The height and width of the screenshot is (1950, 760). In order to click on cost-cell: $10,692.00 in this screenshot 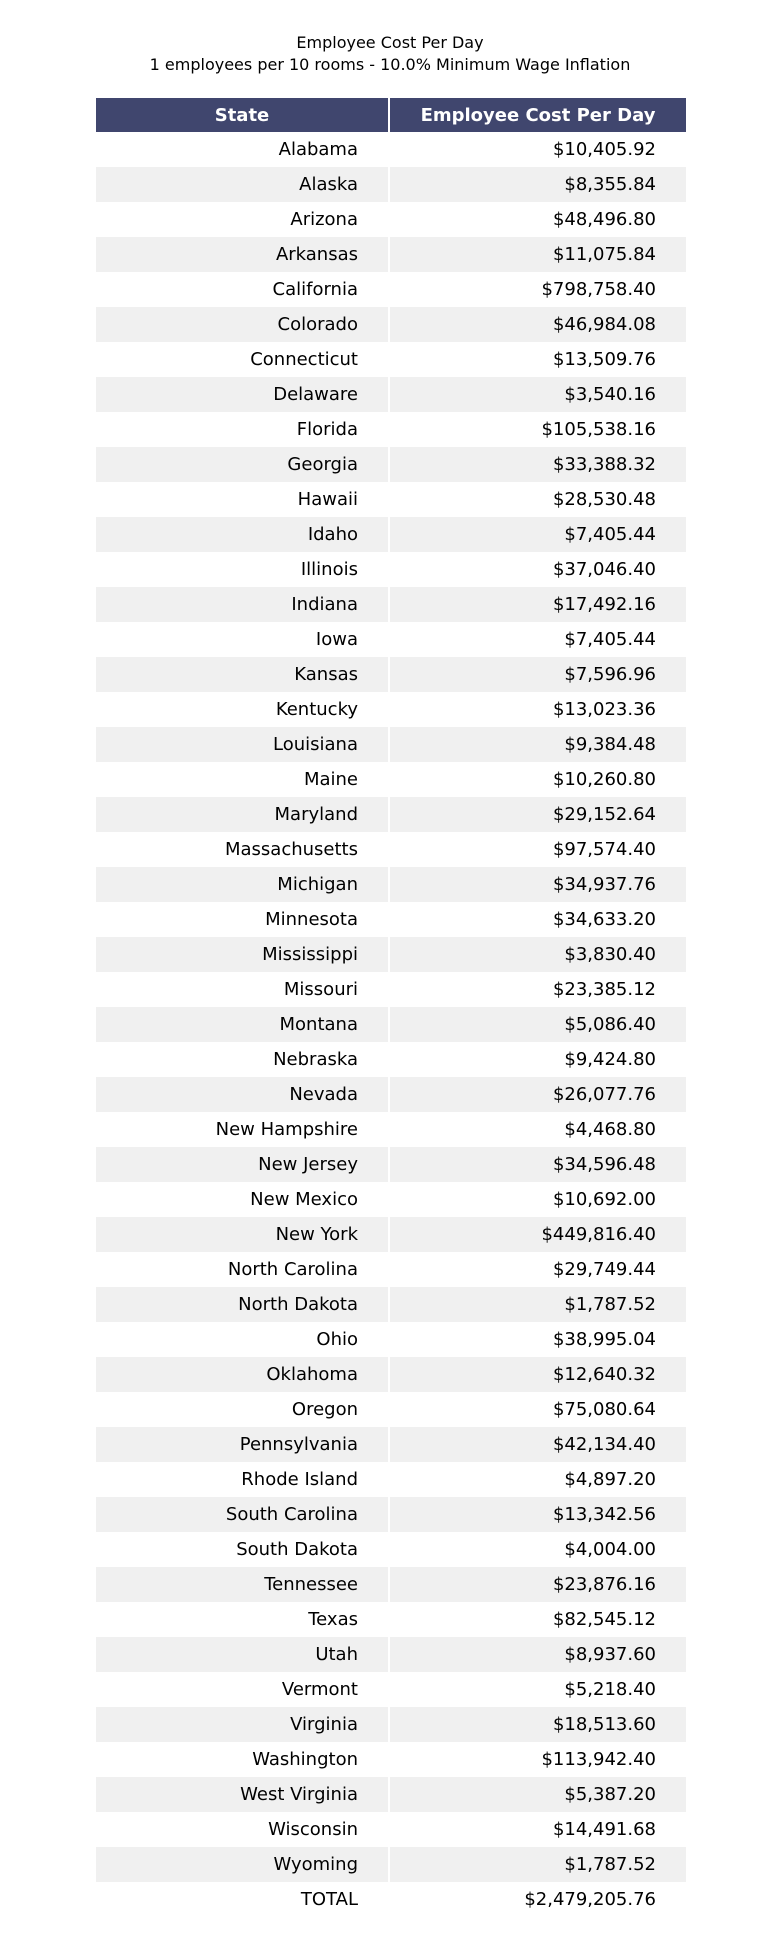, I will do `click(604, 1199)`.